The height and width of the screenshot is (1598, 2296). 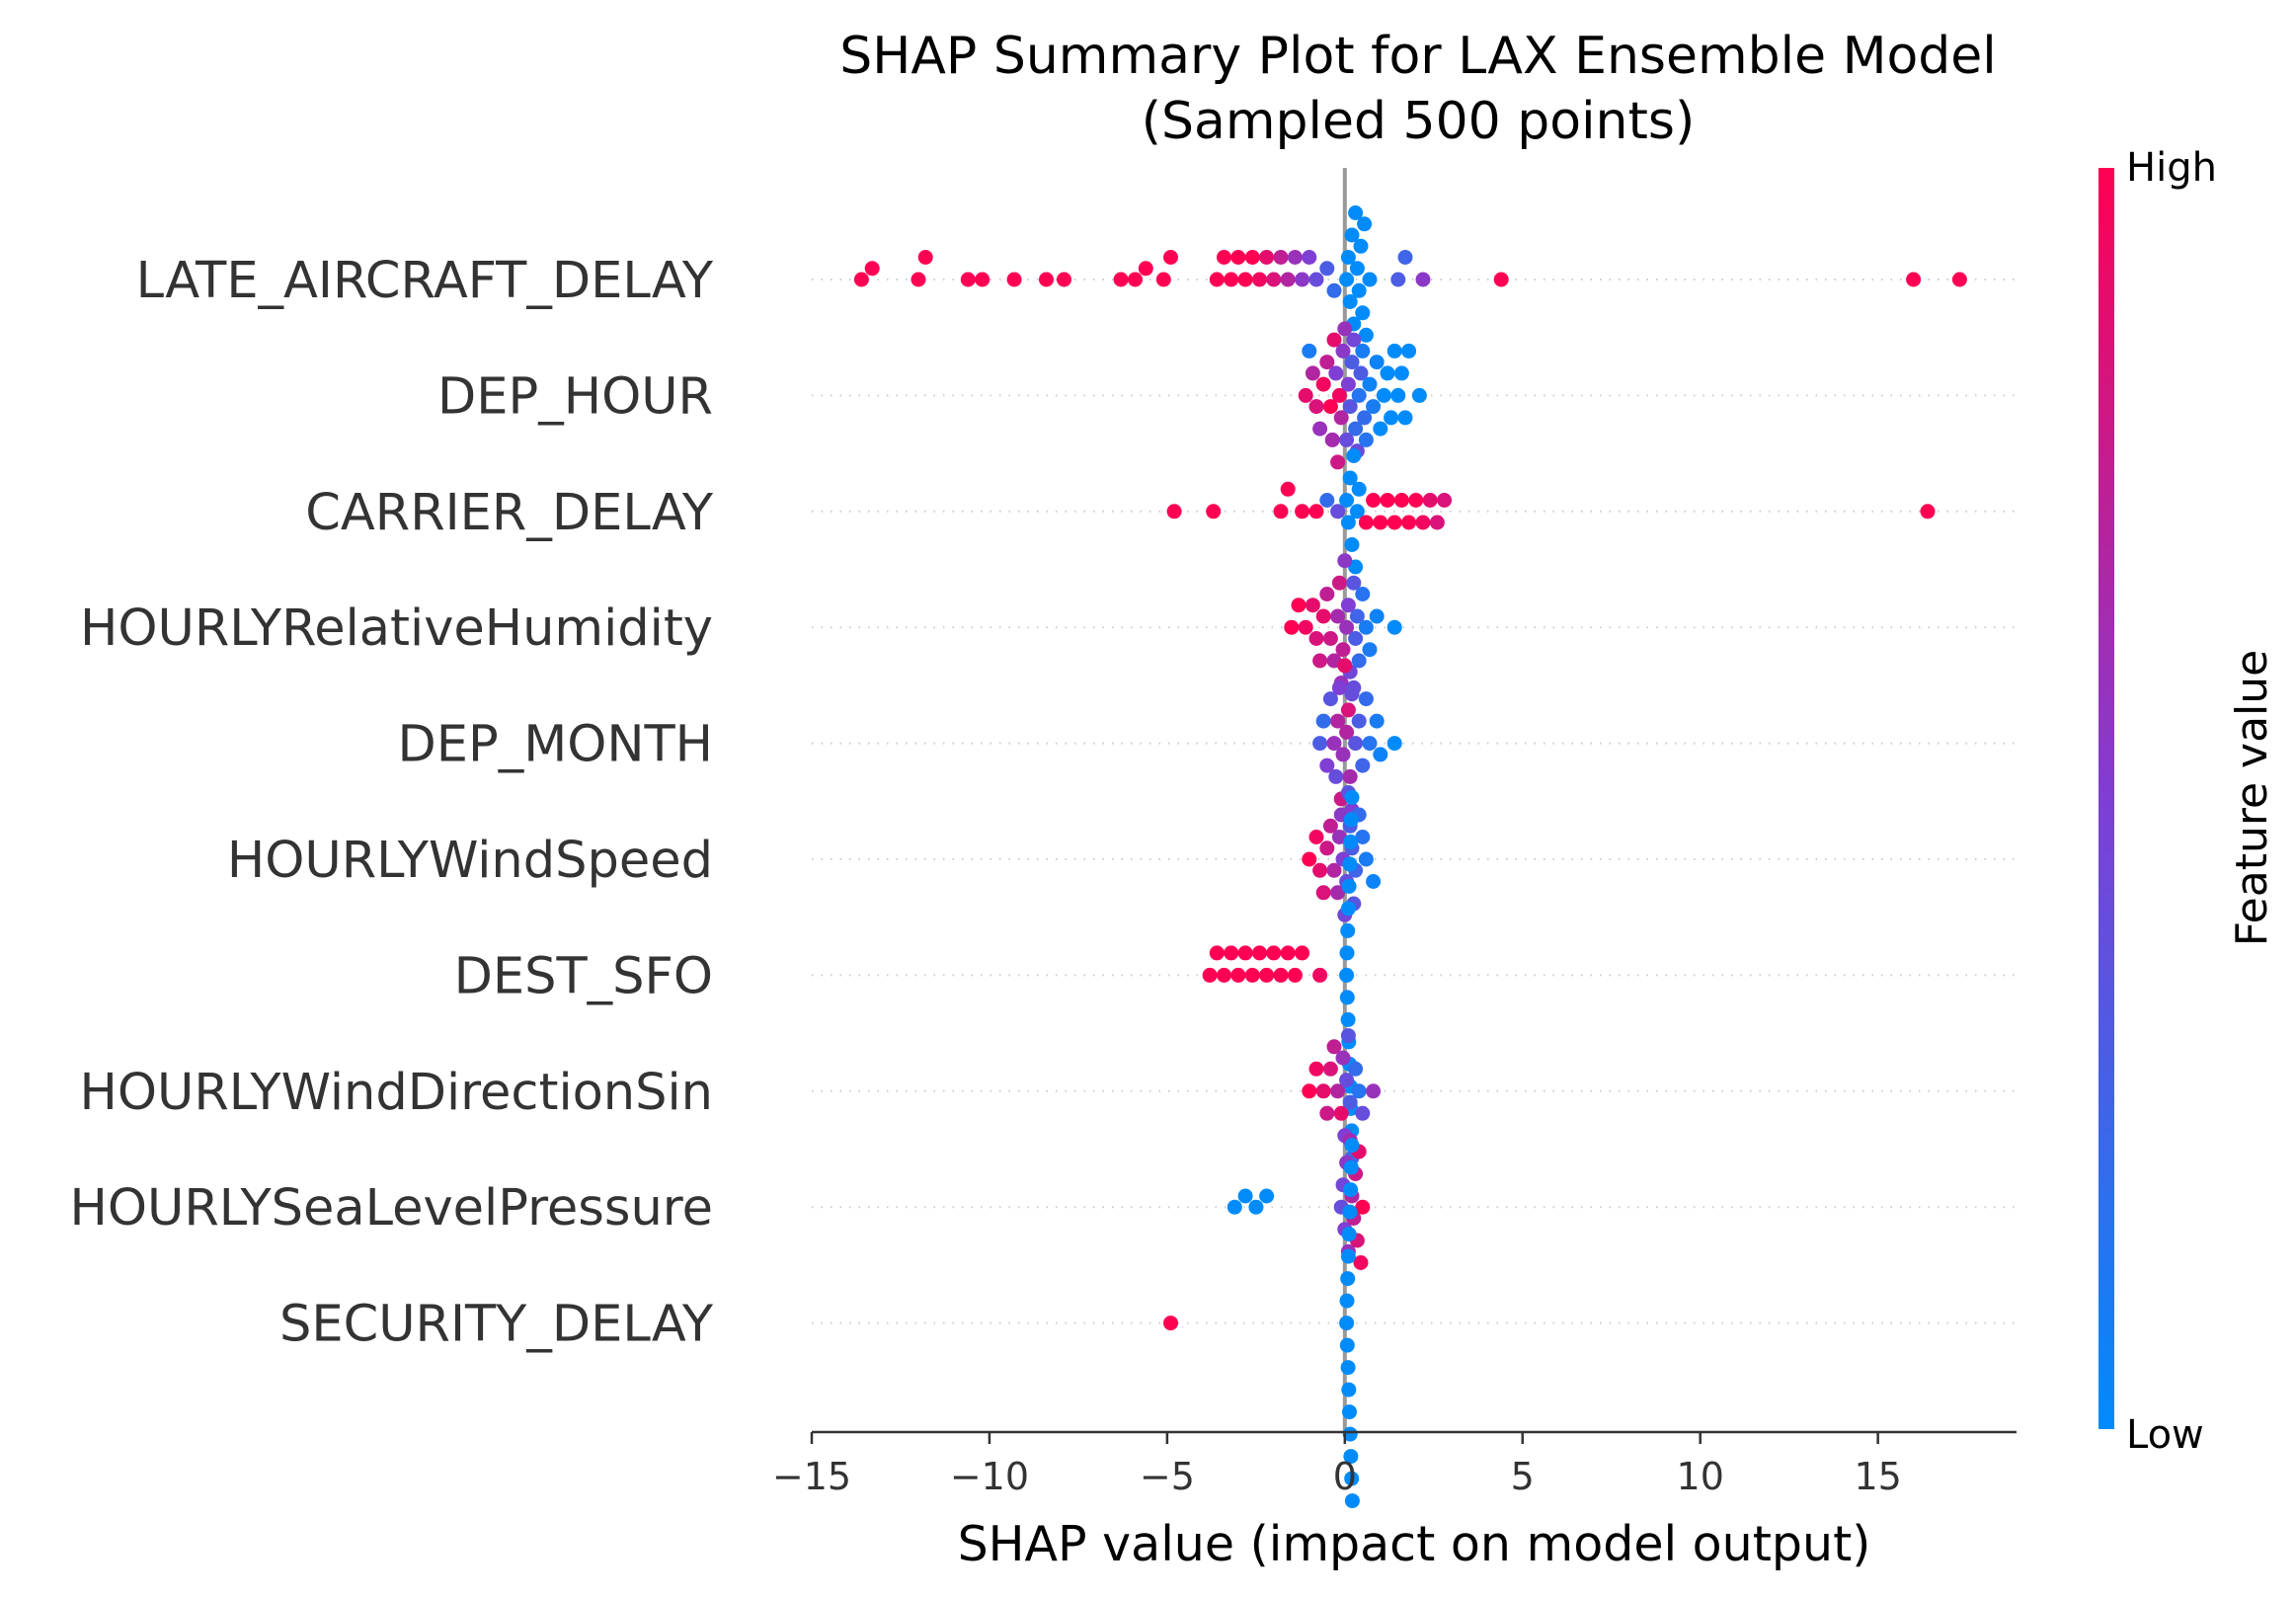 What do you see at coordinates (2252, 798) in the screenshot?
I see `colorbar-title: Feature value` at bounding box center [2252, 798].